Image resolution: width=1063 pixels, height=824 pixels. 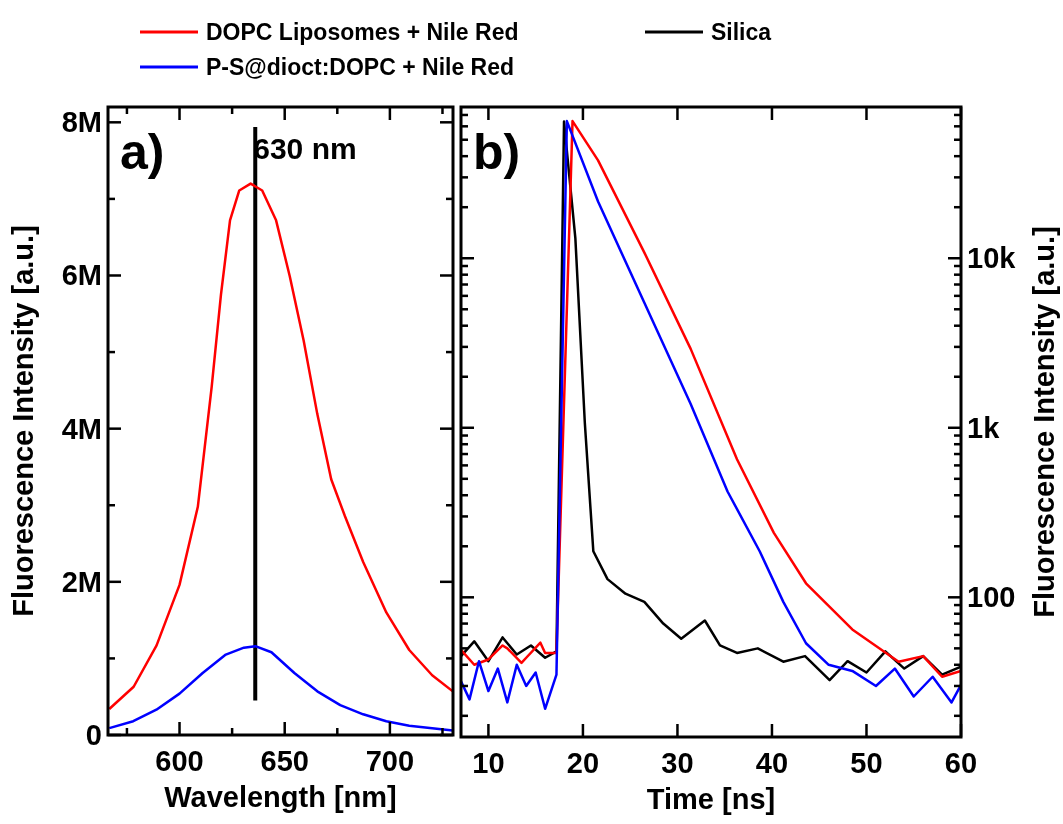 I want to click on x-tick-label: 650, so click(x=284, y=761).